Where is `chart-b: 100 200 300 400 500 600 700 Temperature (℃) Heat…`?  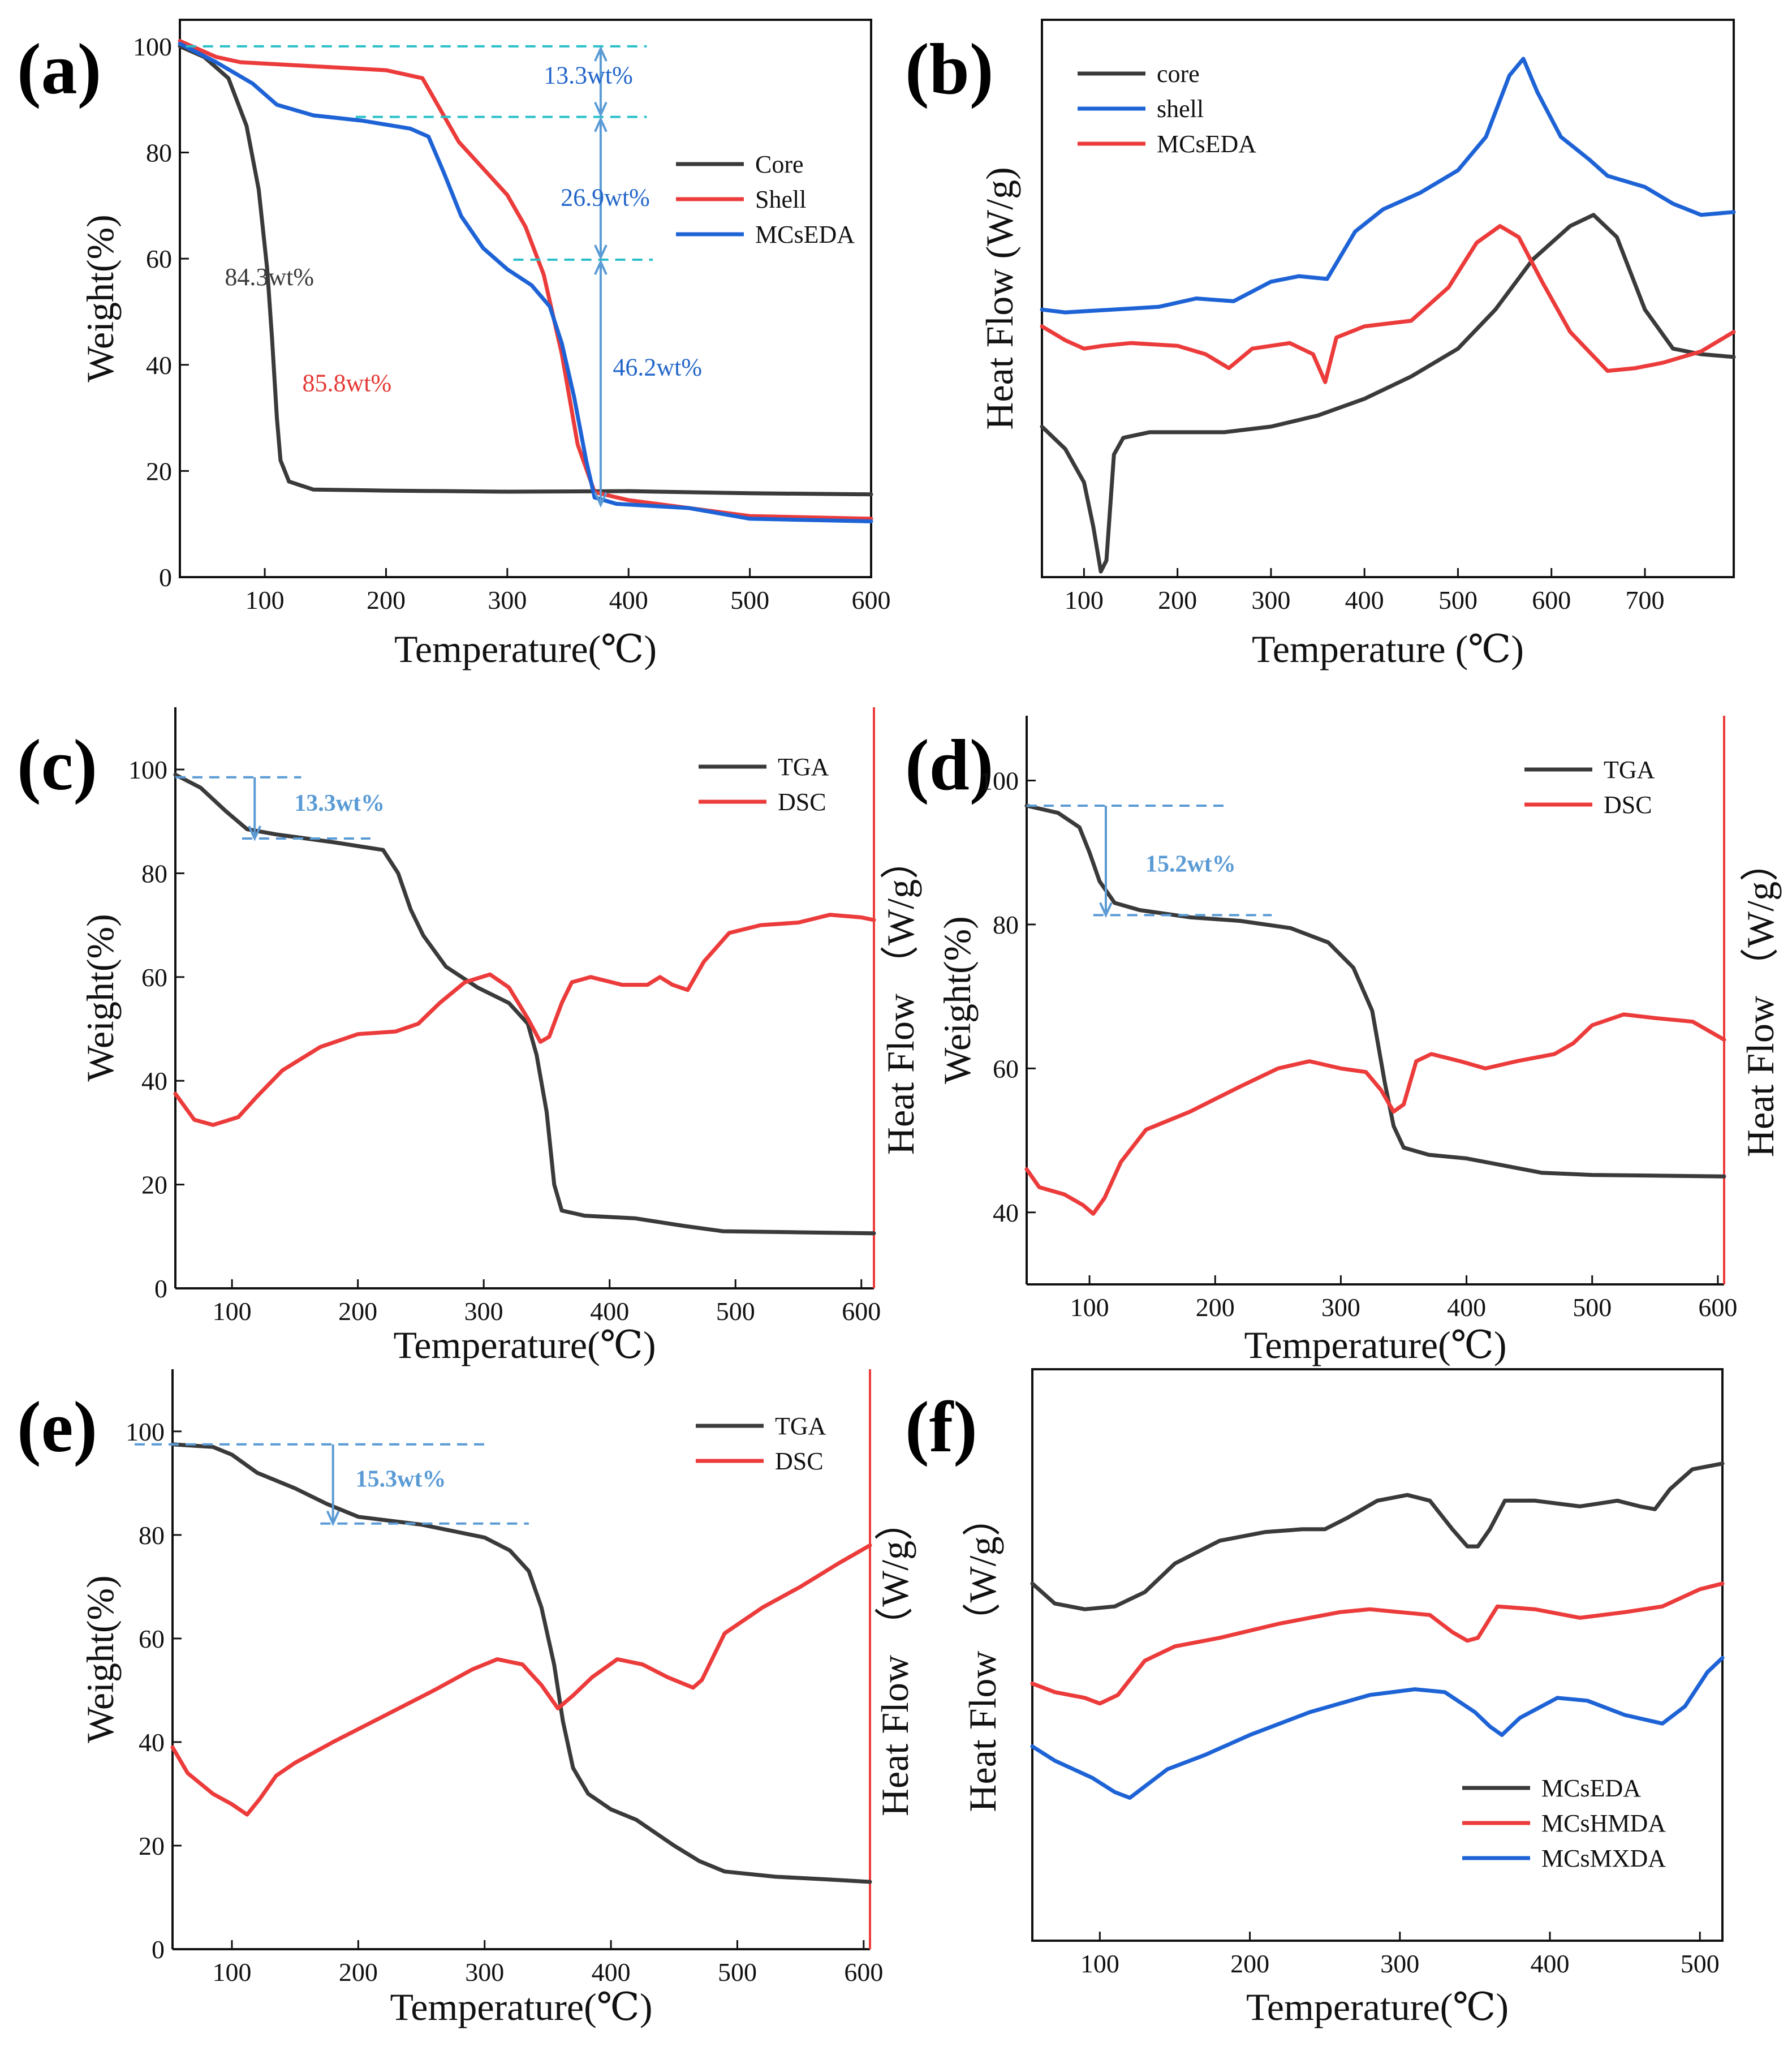
chart-b: 100 200 300 400 500 600 700 Temperature (℃) Heat… is located at coordinates (1357, 344).